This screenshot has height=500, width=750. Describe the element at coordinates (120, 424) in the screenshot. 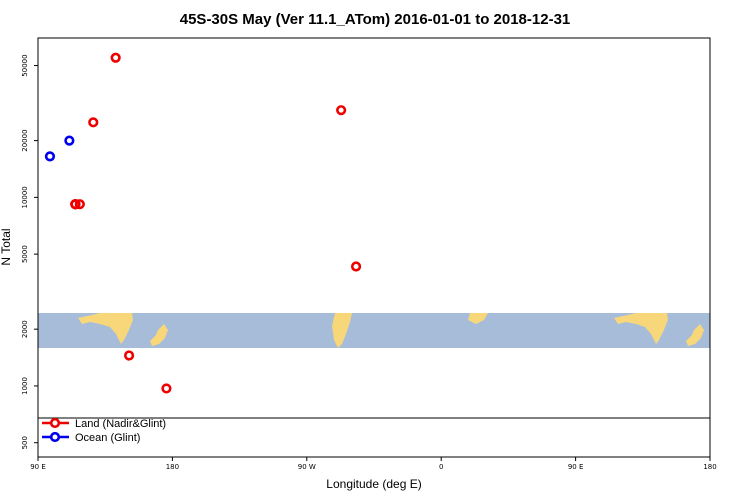

I see `legend-label-land: Land (Nadir&Glint)` at that location.